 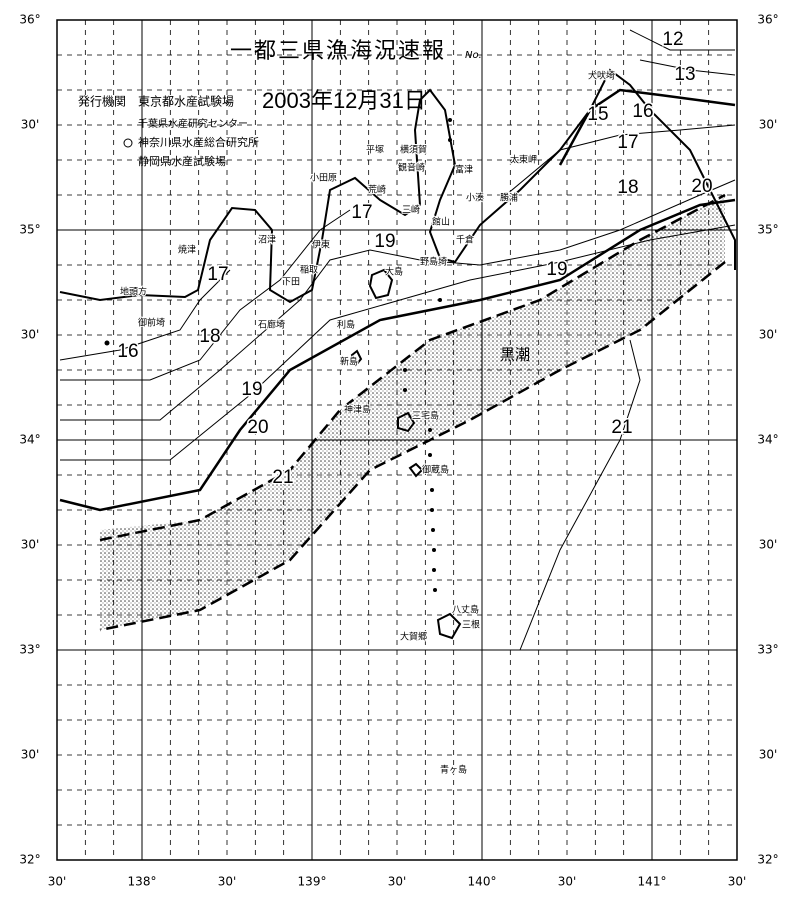 What do you see at coordinates (321, 245) in the screenshot?
I see `place-name: 伊東` at bounding box center [321, 245].